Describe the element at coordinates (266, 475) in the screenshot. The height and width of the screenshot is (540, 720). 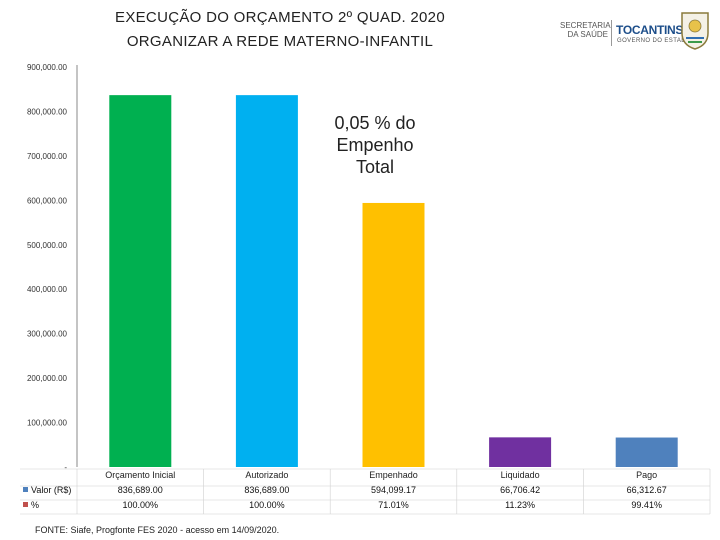
I see `category-label: Autorizado` at that location.